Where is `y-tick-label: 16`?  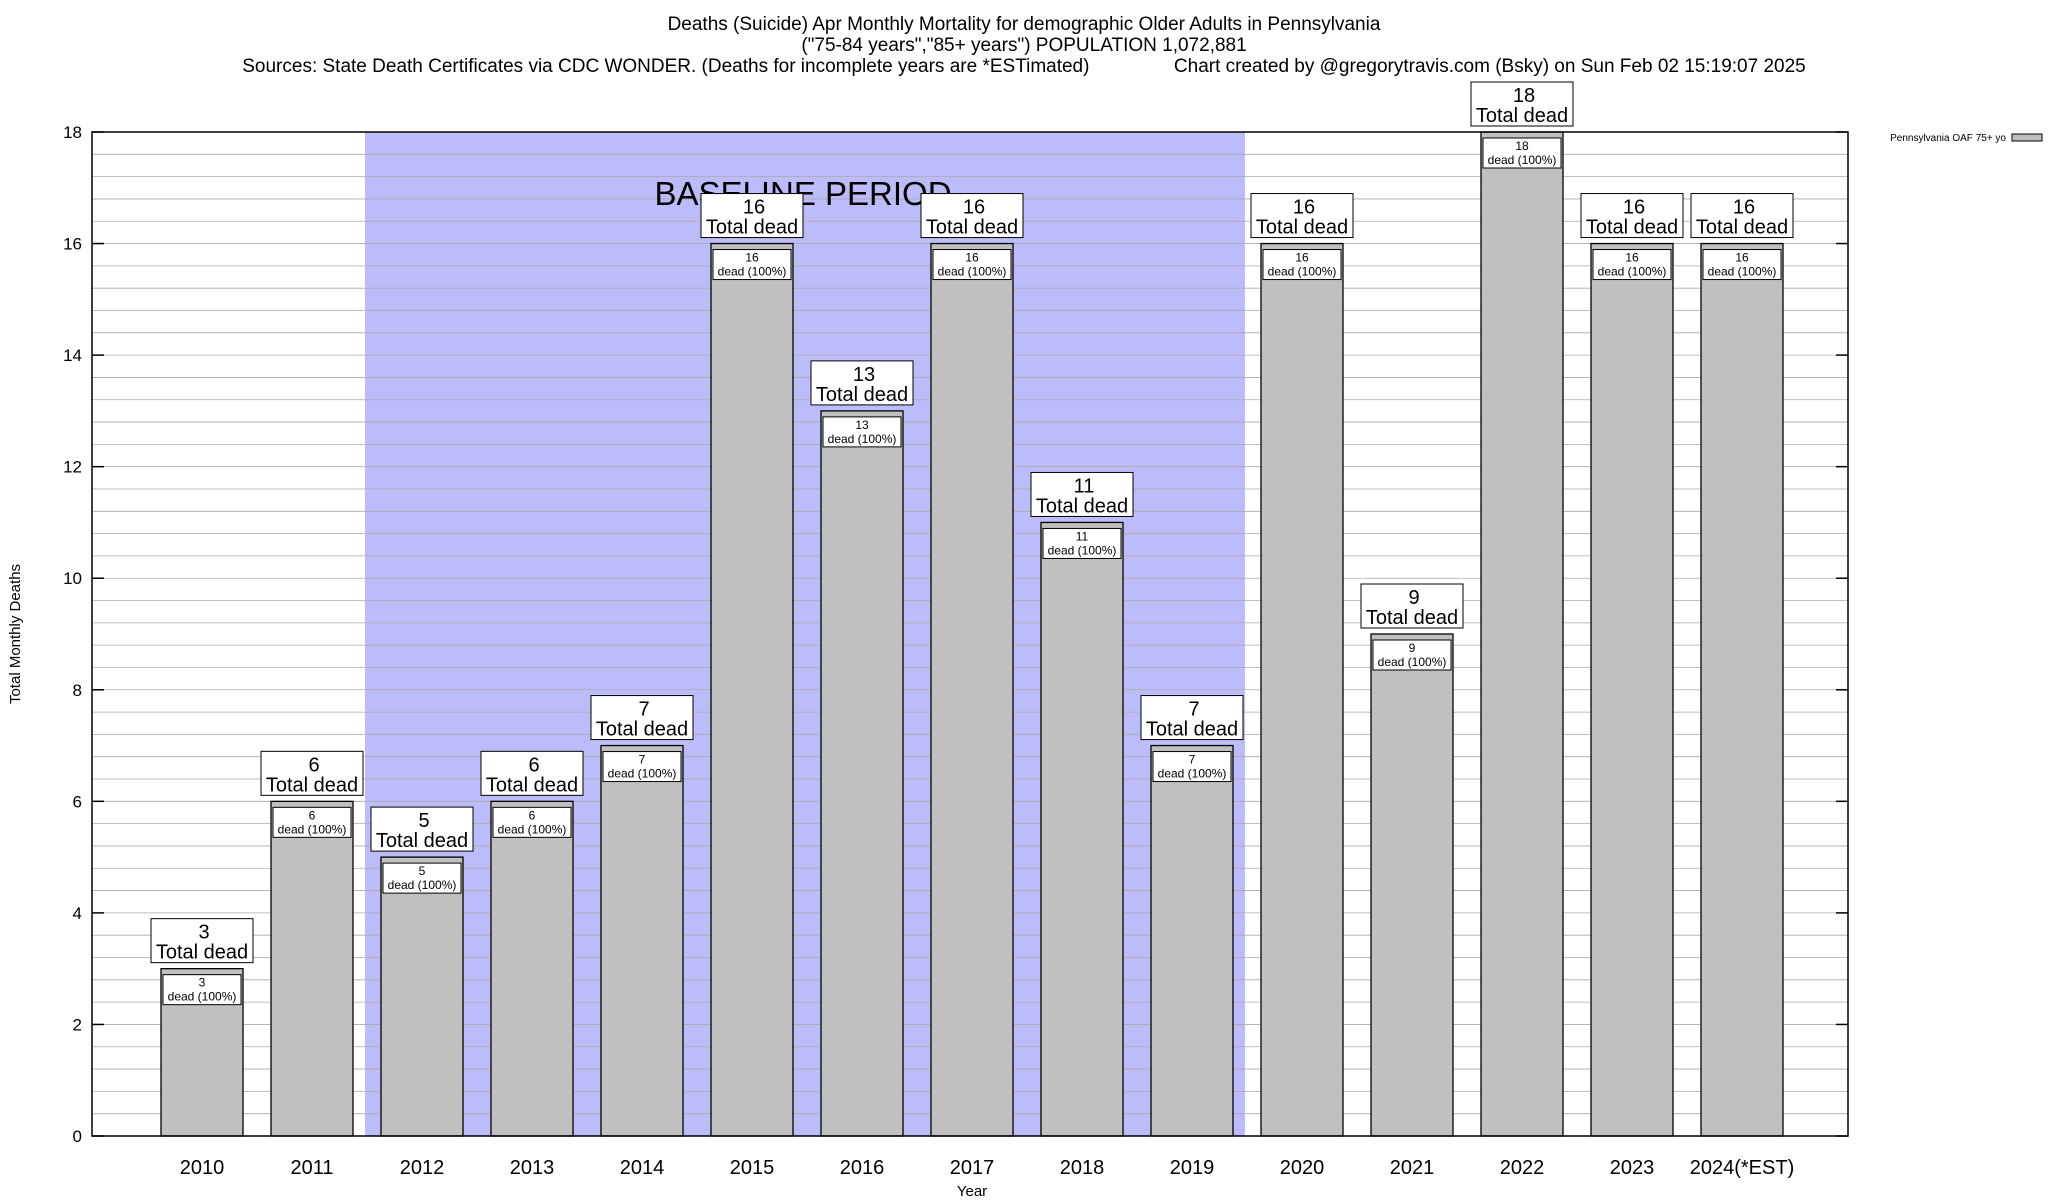 y-tick-label: 16 is located at coordinates (72, 244).